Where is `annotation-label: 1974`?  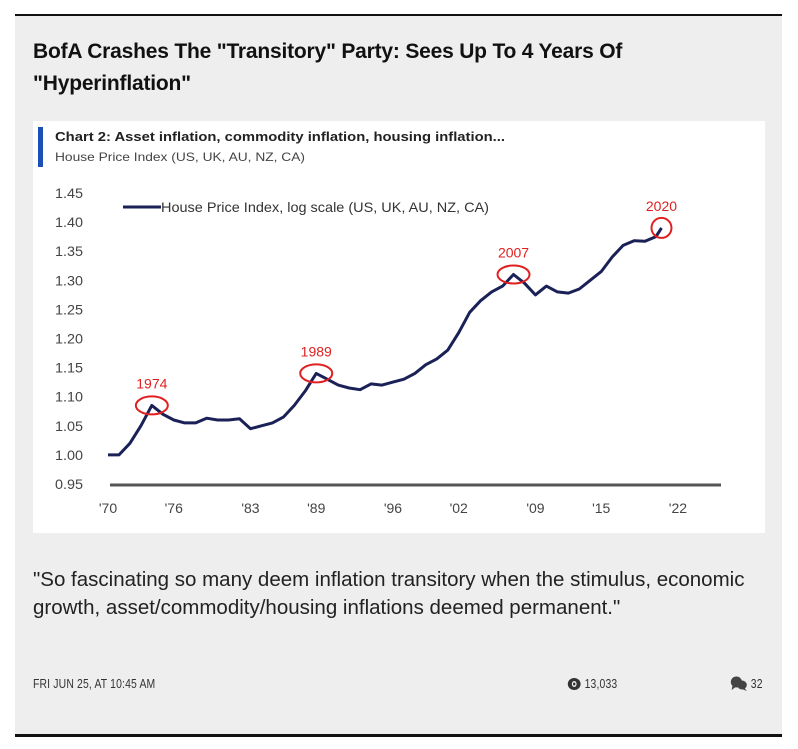 annotation-label: 1974 is located at coordinates (151, 383).